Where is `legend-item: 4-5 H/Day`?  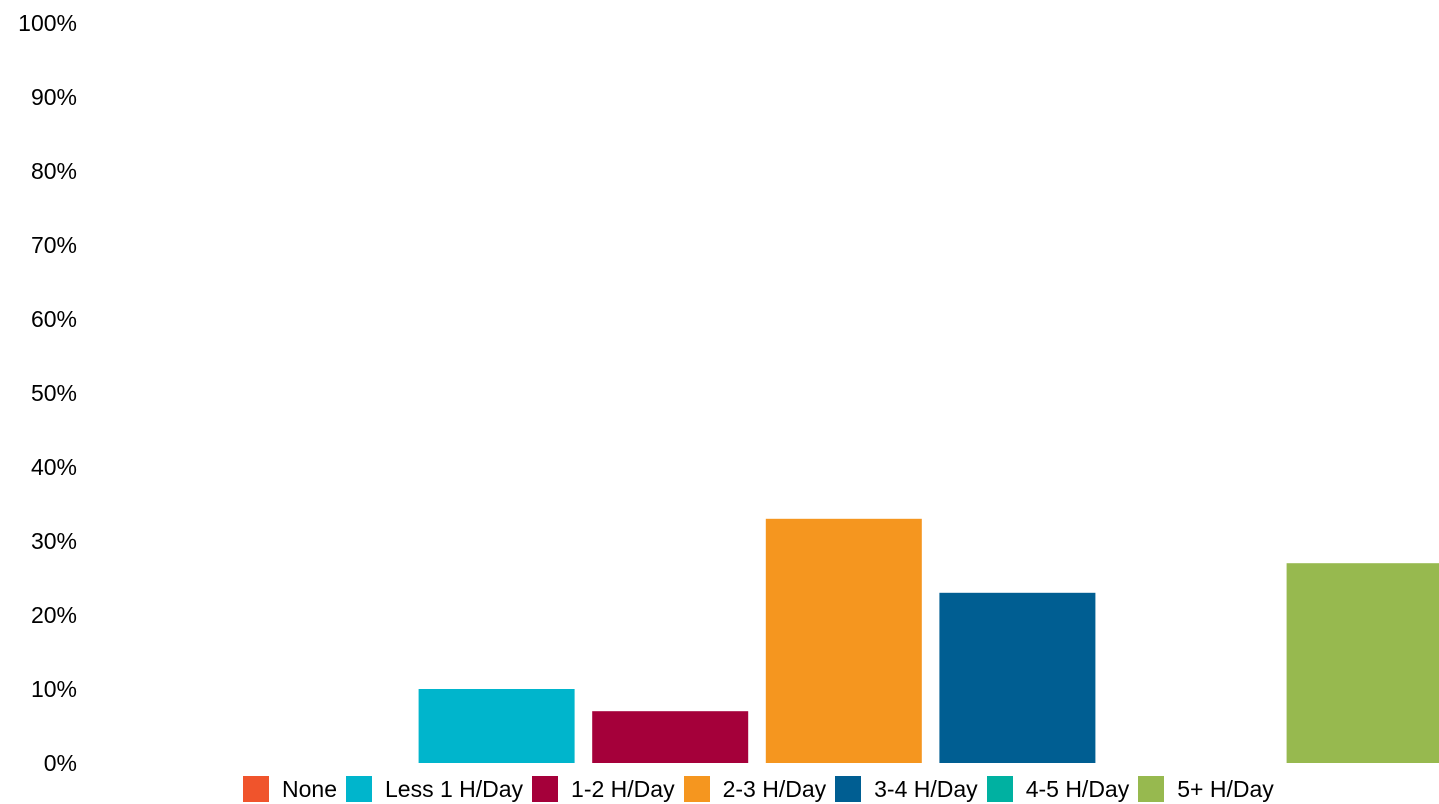
legend-item: 4-5 H/Day is located at coordinates (1058, 789).